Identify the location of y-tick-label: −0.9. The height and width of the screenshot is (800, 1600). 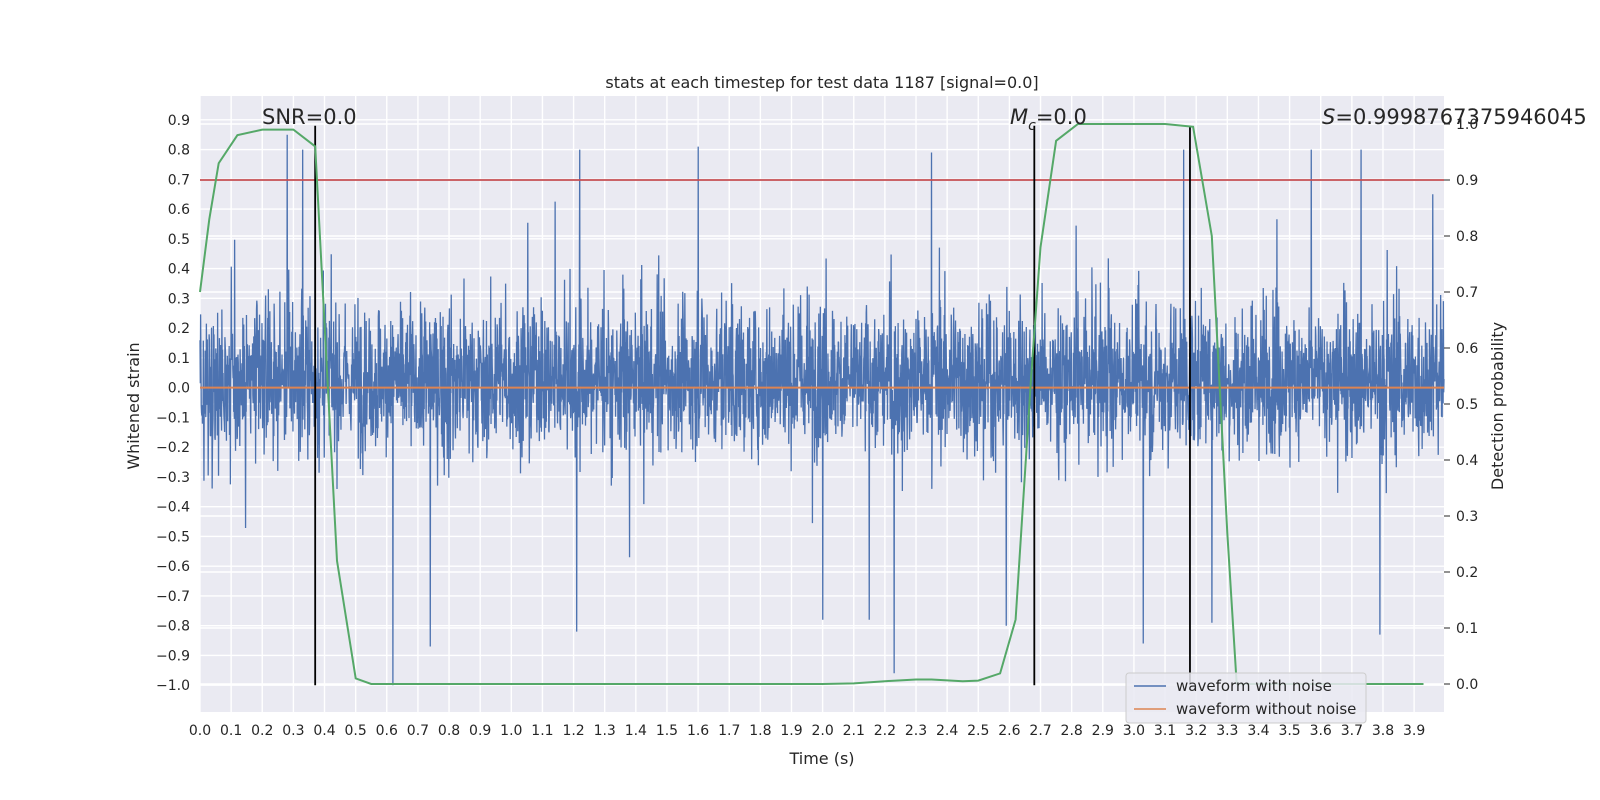
(173, 656).